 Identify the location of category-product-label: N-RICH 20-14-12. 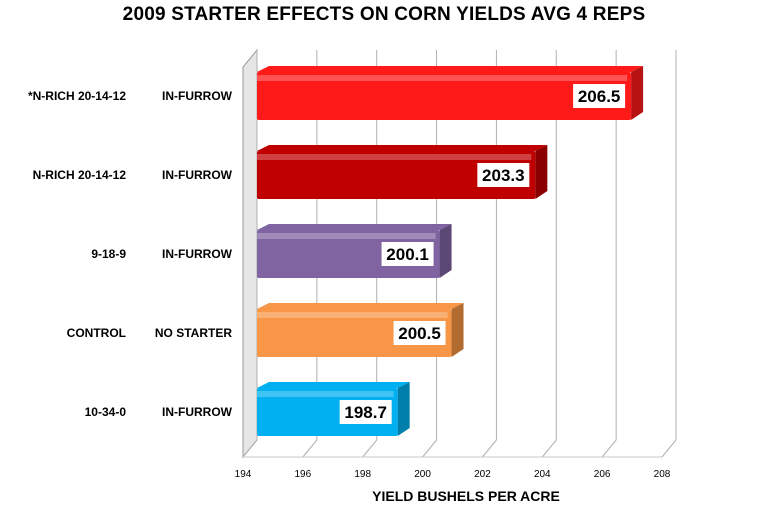
(80, 175).